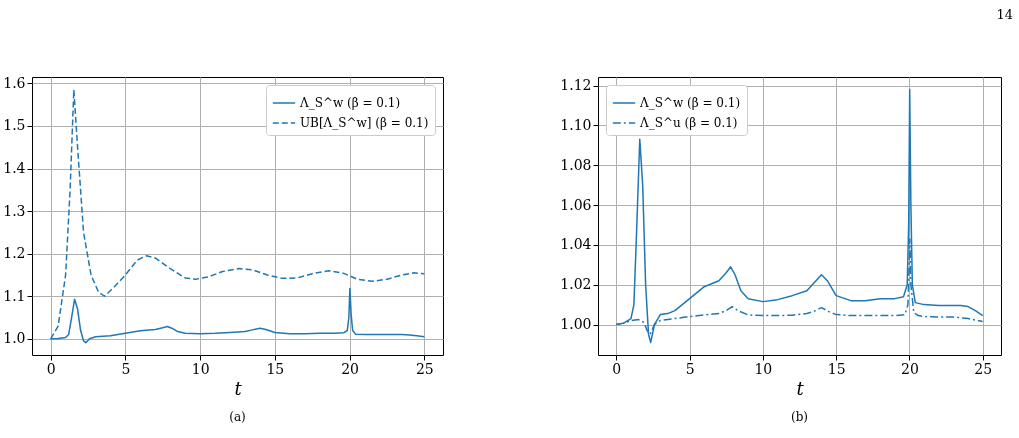 Image resolution: width=1019 pixels, height=438 pixels. I want to click on y-tick-label: 1.2, so click(14, 253).